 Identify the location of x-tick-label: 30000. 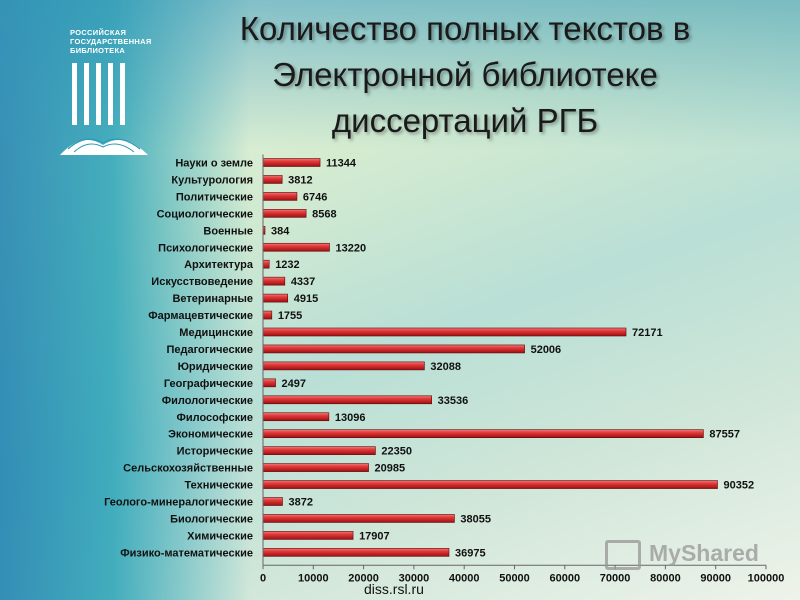
(414, 578).